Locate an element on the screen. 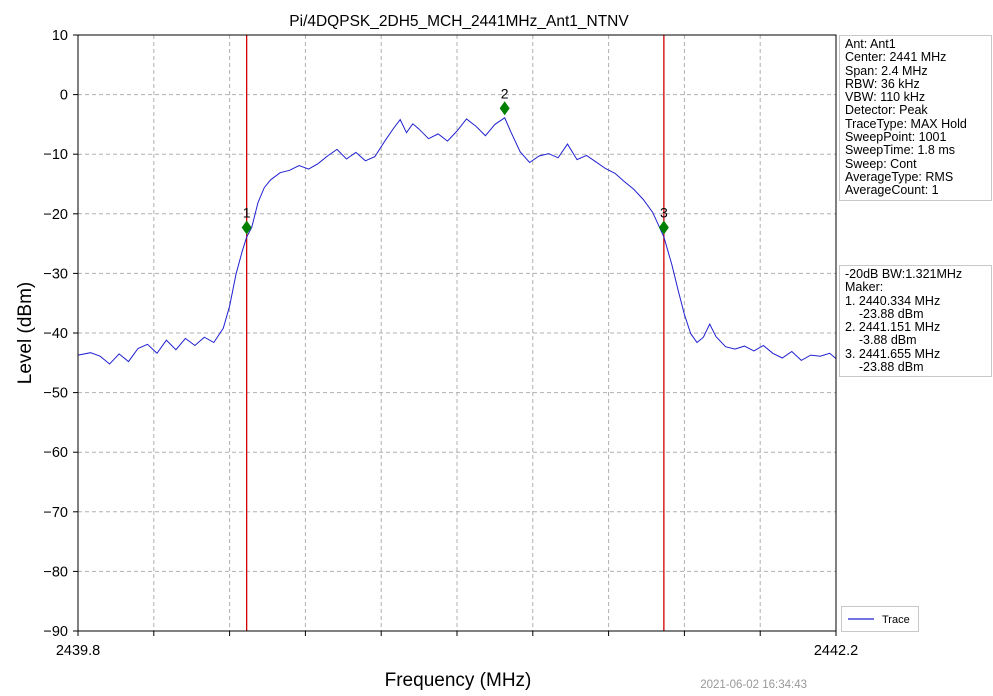 This screenshot has width=993, height=696. y-tick-label: 0 is located at coordinates (64, 96).